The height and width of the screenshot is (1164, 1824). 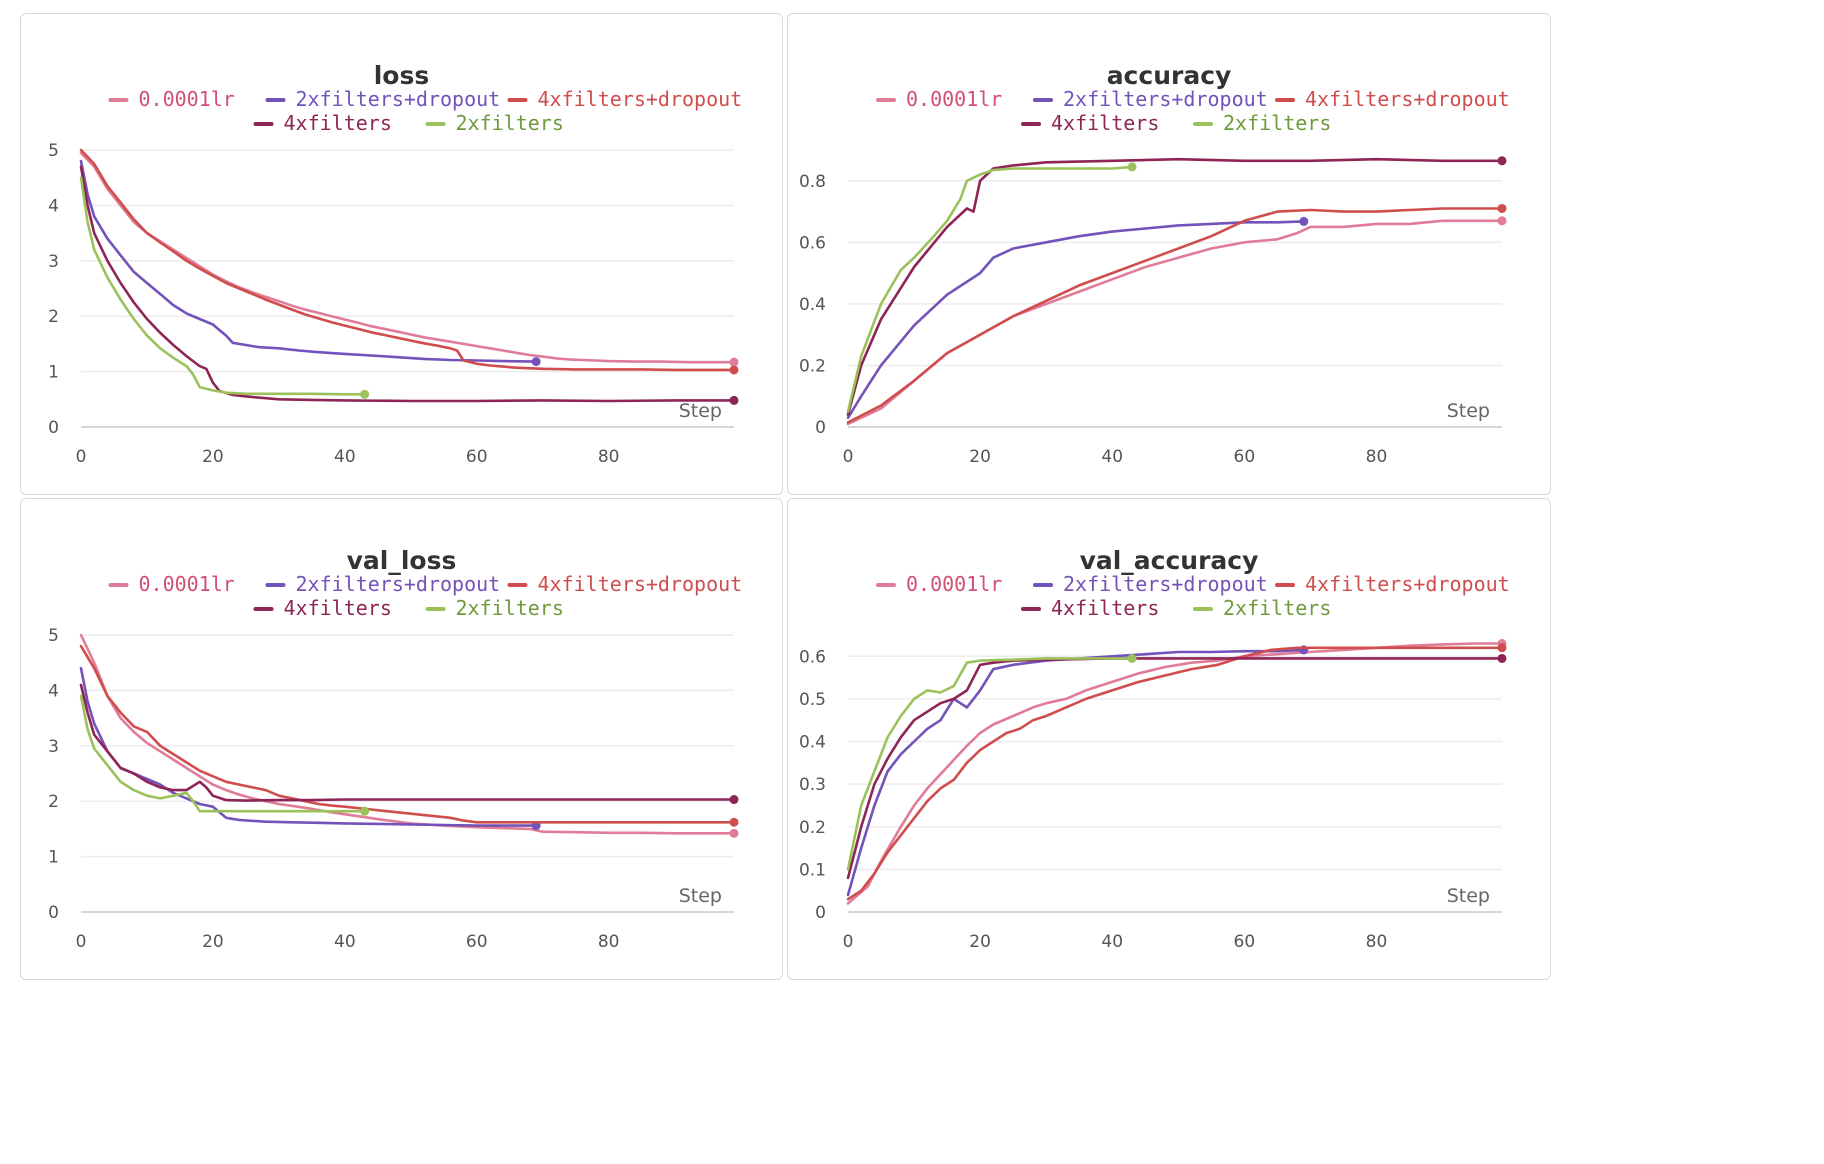 What do you see at coordinates (700, 896) in the screenshot?
I see `x-axis-label: Step` at bounding box center [700, 896].